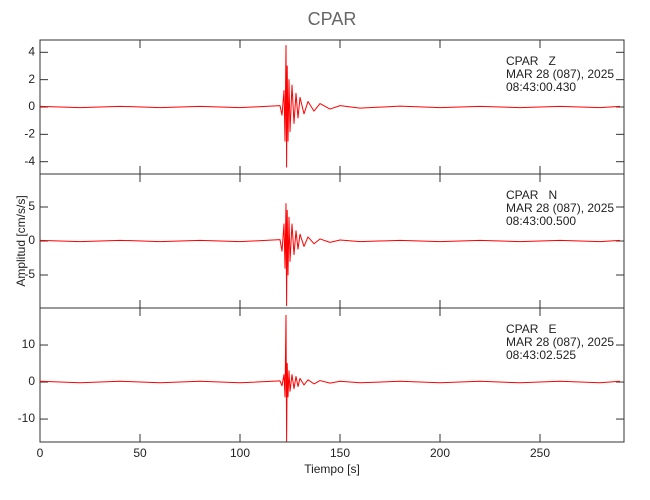 The image size is (650, 500). I want to click on annotation: CPAR Z, so click(531, 61).